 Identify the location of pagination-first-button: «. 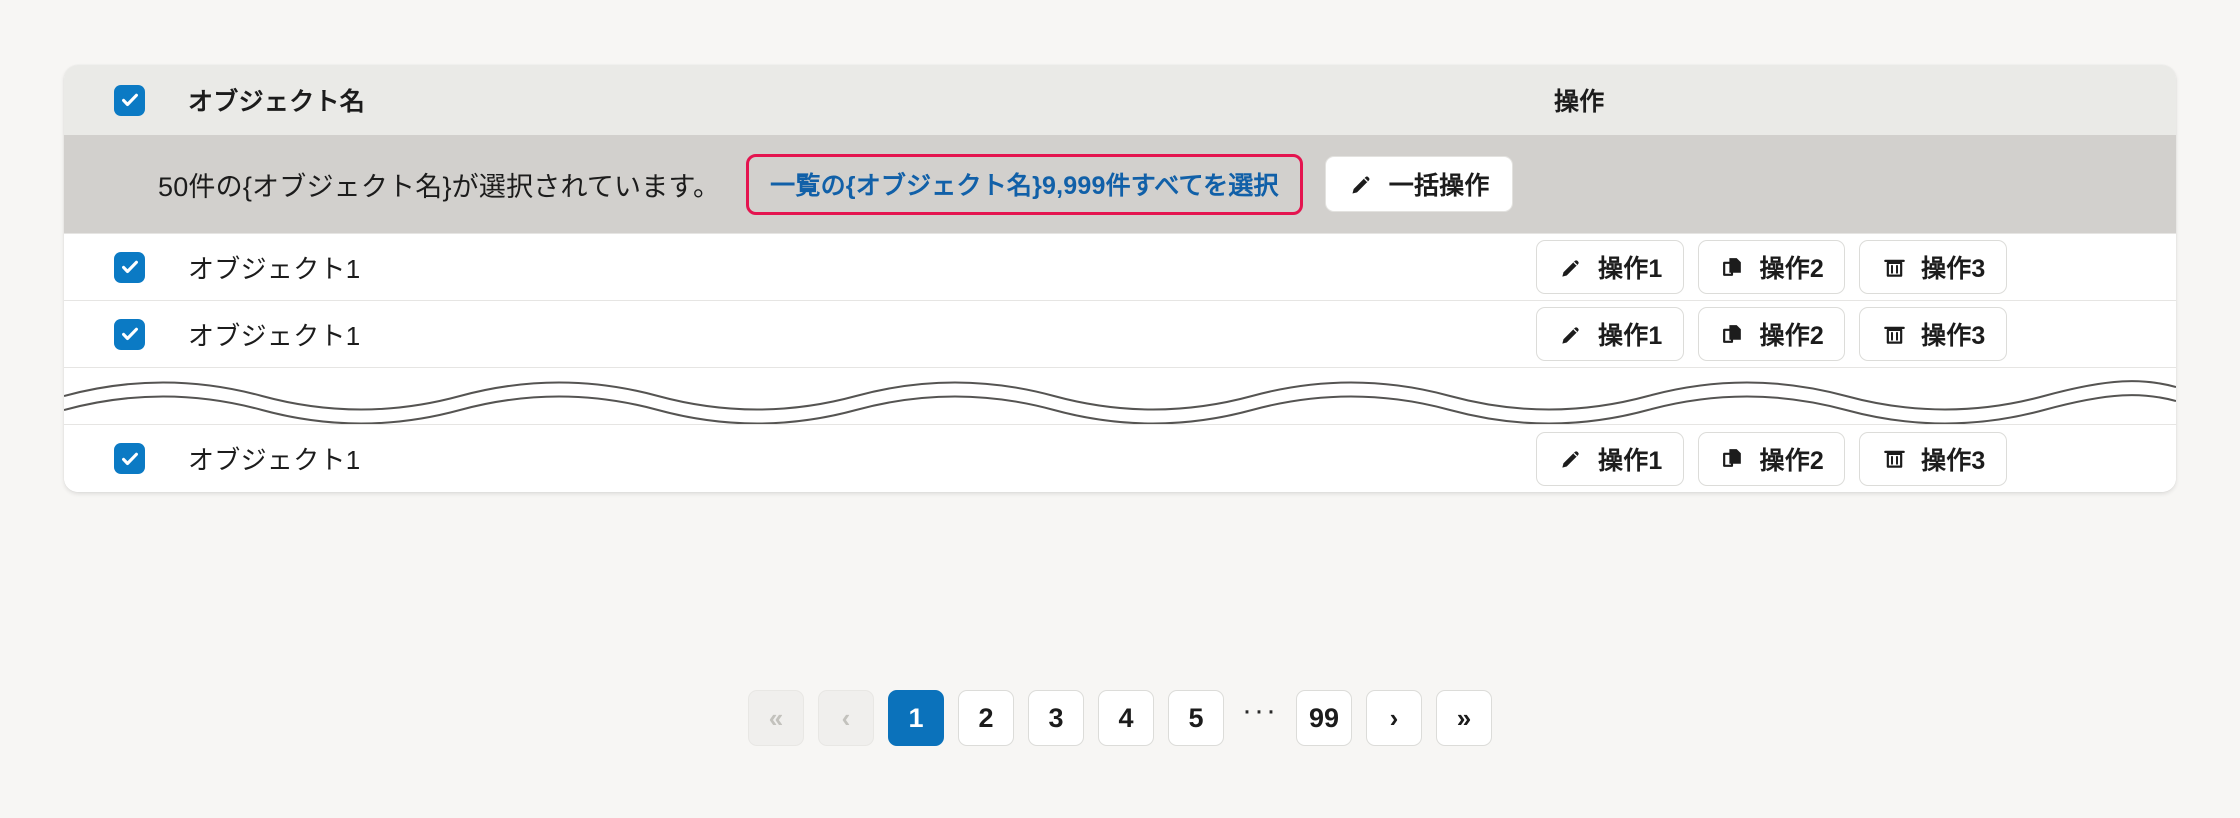
(776, 718).